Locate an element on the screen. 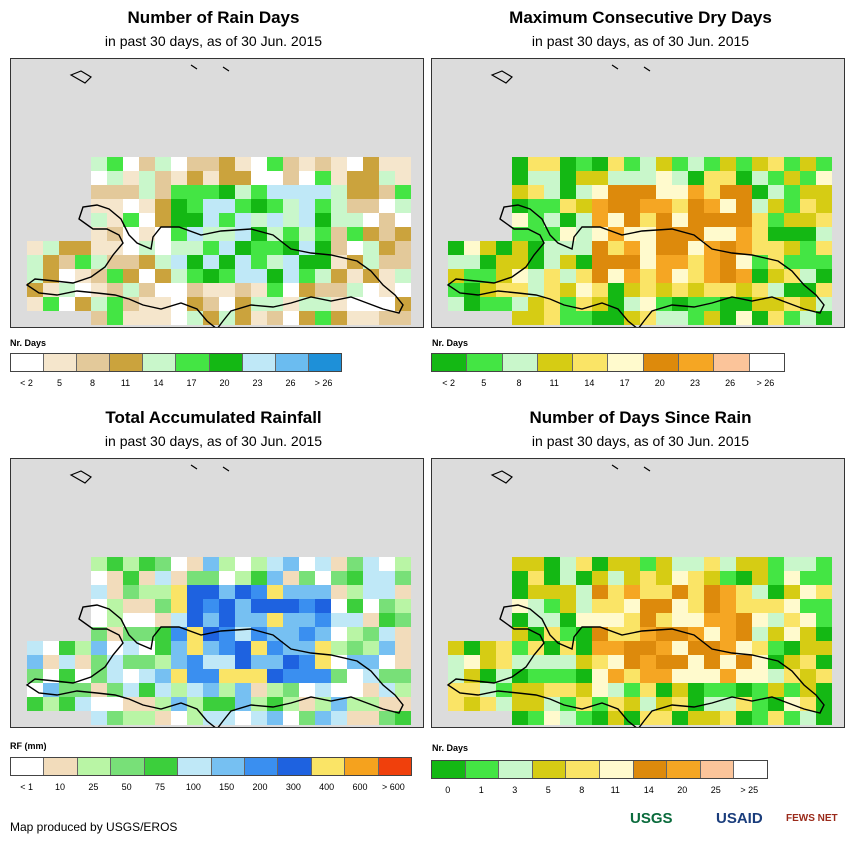 This screenshot has height=845, width=854. legend-label: 150 is located at coordinates (227, 787).